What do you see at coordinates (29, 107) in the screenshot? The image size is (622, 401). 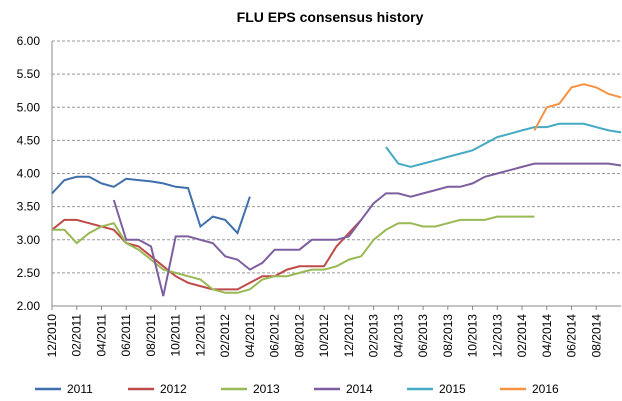 I see `y-tick-label: 5.00` at bounding box center [29, 107].